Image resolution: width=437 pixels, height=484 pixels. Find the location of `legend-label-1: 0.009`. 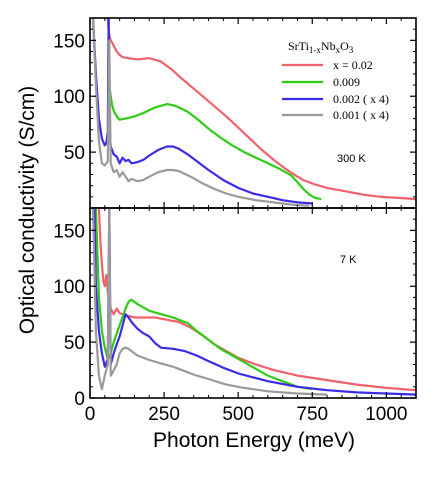

legend-label-1: 0.009 is located at coordinates (346, 82).